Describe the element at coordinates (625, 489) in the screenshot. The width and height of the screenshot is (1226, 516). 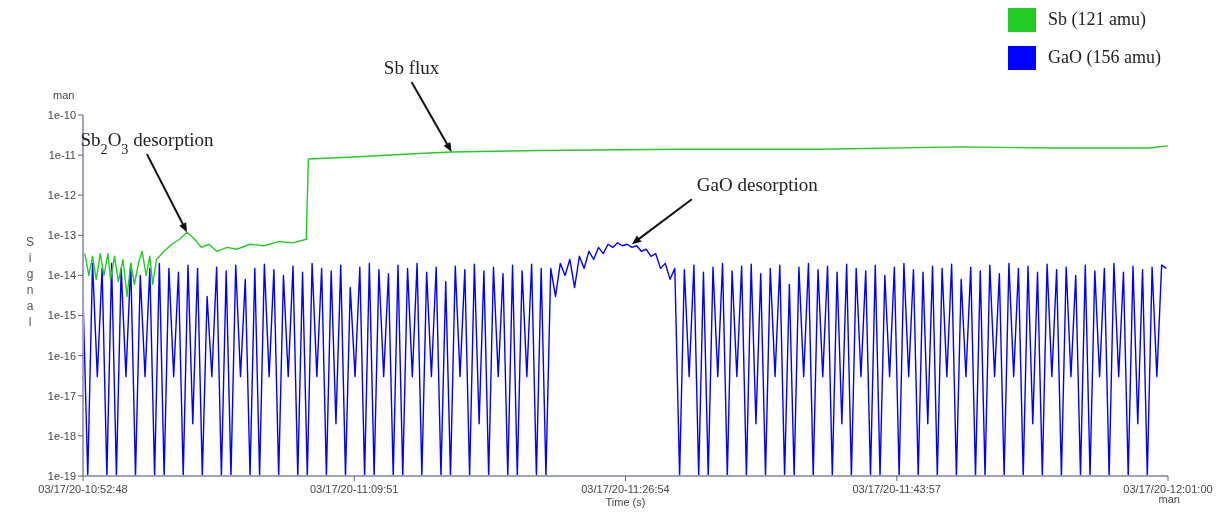
I see `x-tick-label: 03/17/20-11:26:54` at that location.